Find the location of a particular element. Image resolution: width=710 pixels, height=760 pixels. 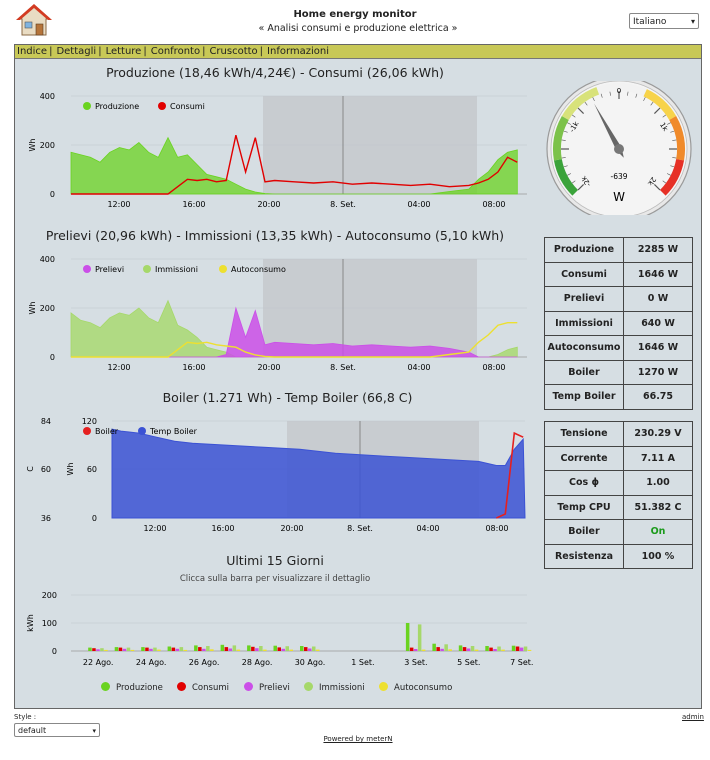

legend-label: Boiler is located at coordinates (107, 431).